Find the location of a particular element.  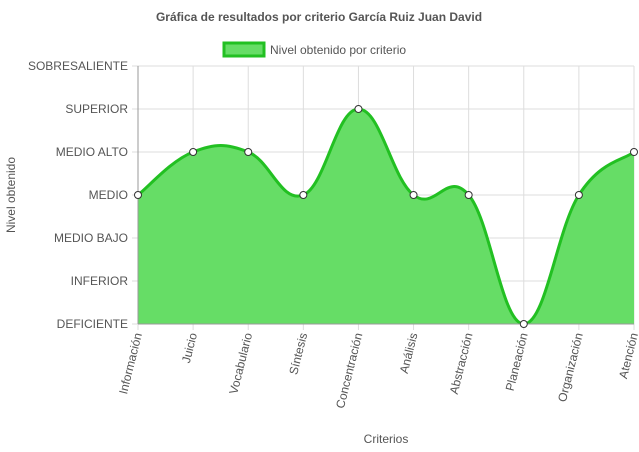

y-tick-label: MEDIO is located at coordinates (108, 195).